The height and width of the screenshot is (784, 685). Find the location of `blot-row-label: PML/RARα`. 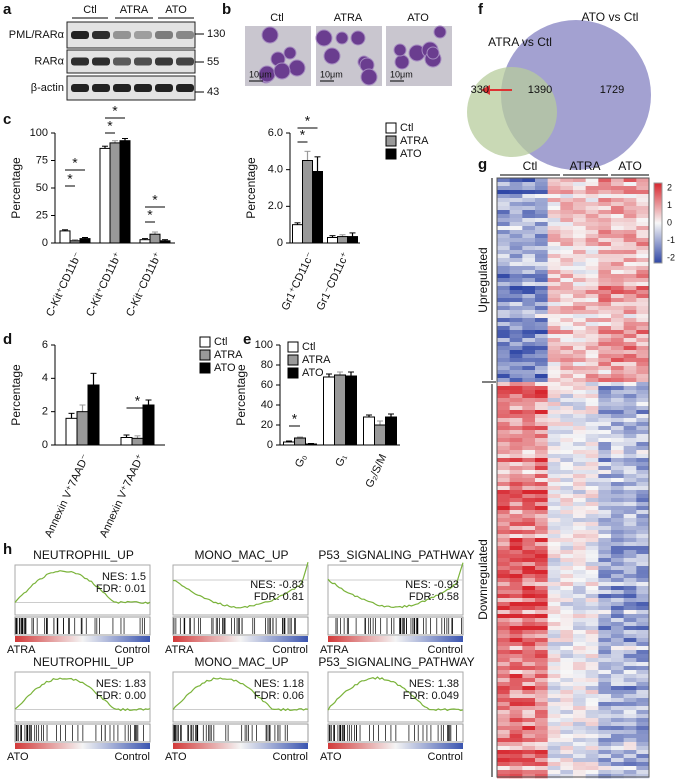

blot-row-label: PML/RARα is located at coordinates (37, 35).